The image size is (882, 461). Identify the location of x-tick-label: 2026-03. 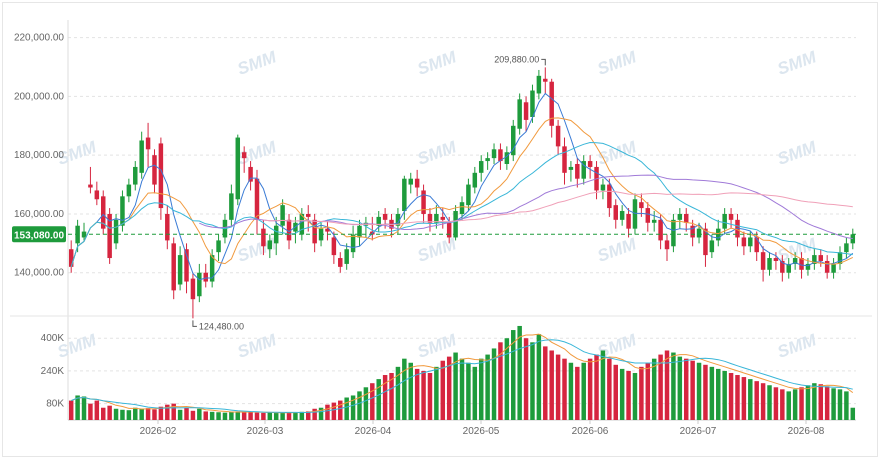
(265, 431).